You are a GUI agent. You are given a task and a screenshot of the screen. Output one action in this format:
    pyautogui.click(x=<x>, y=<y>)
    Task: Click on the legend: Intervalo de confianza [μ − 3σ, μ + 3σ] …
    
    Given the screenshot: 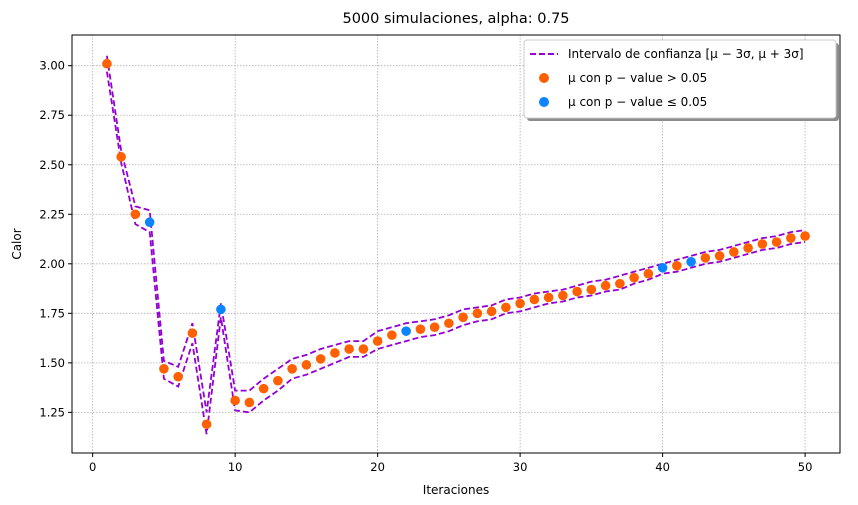 What is the action you would take?
    pyautogui.click(x=681, y=80)
    